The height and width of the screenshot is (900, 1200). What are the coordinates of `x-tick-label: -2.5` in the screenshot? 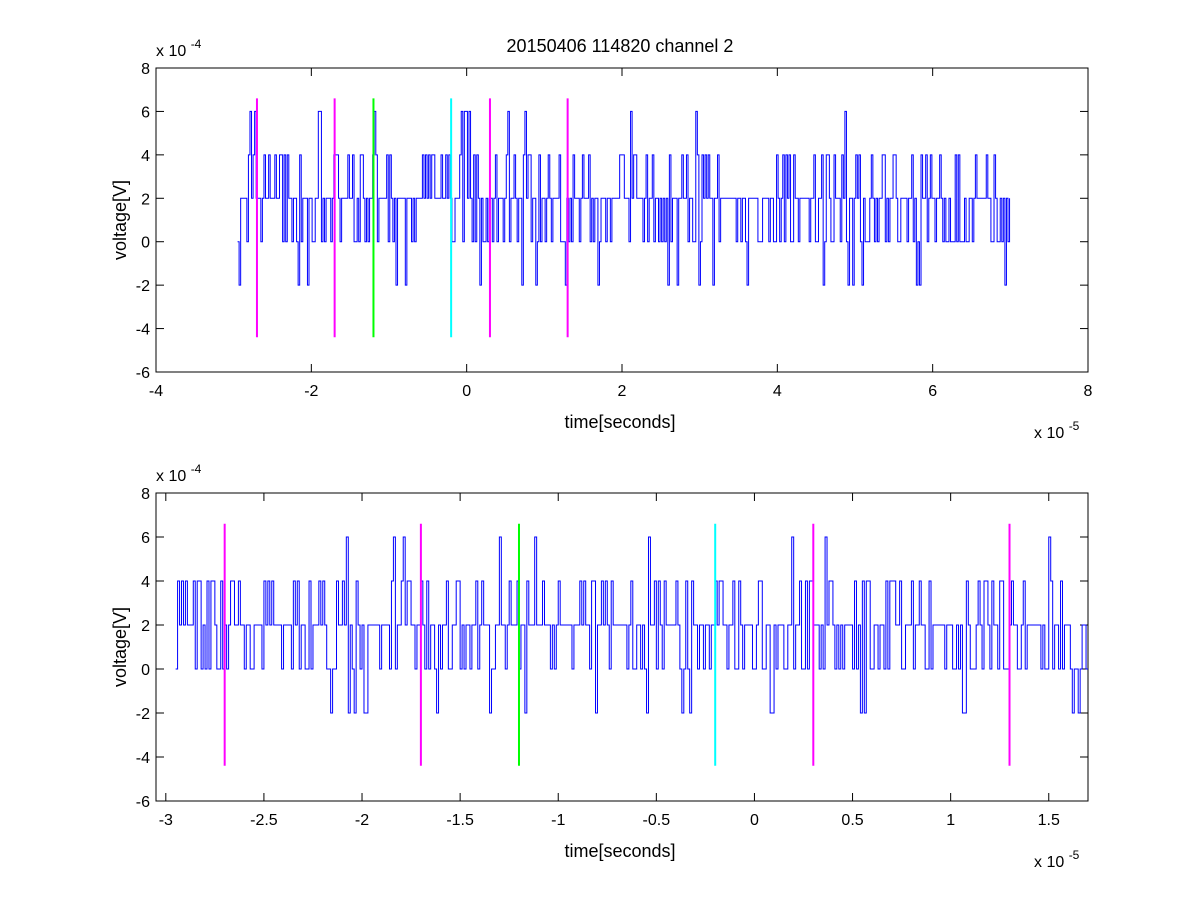 It's located at (264, 820).